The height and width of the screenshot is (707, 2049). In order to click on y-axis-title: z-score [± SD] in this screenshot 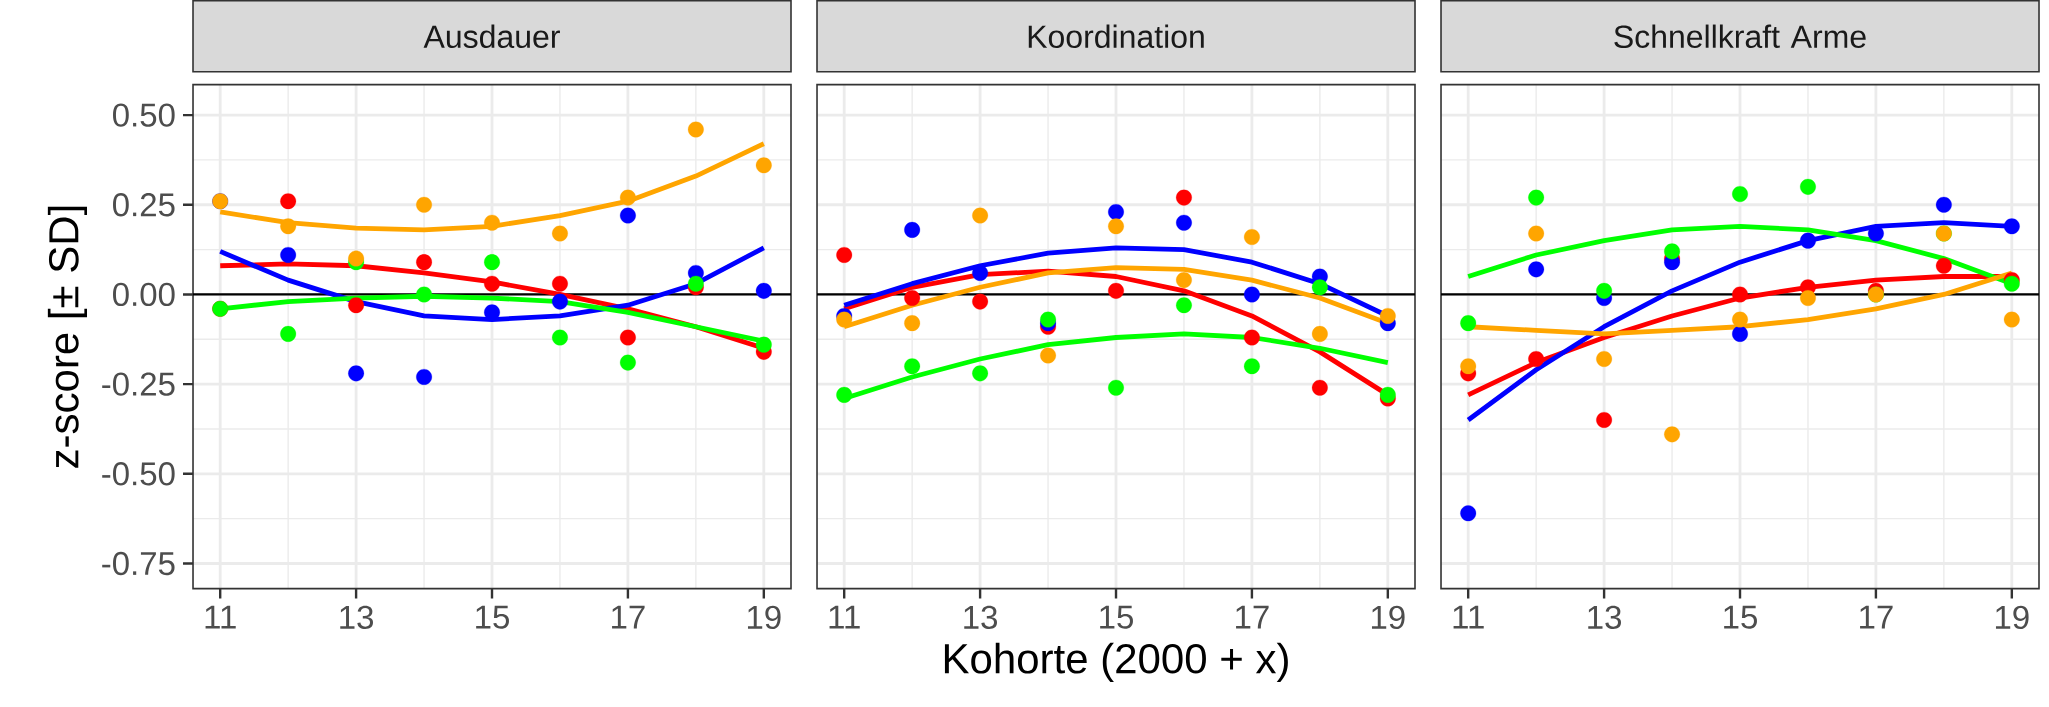, I will do `click(67, 337)`.